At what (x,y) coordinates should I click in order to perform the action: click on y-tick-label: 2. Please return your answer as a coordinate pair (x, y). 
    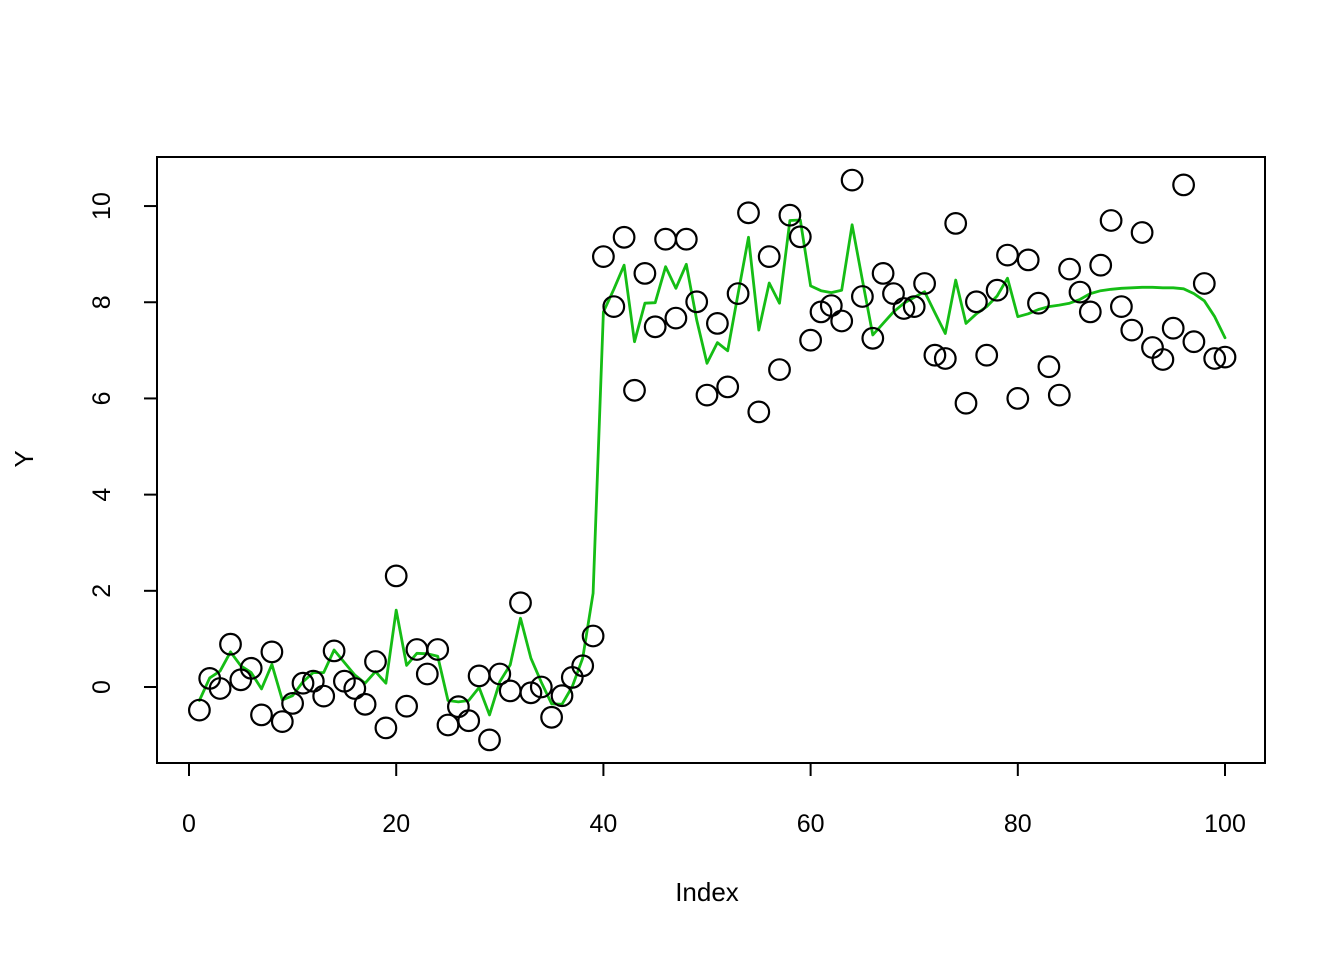
    Looking at the image, I should click on (102, 591).